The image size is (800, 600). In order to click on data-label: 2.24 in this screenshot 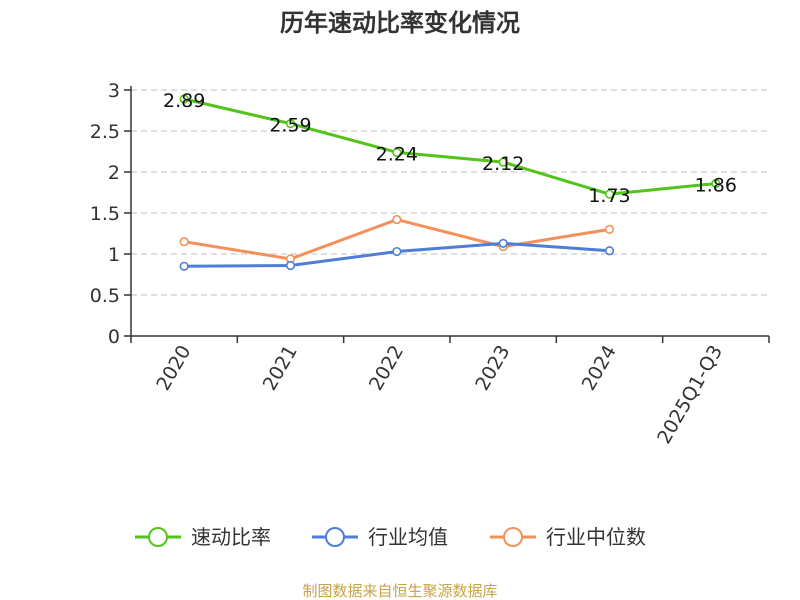, I will do `click(397, 154)`.